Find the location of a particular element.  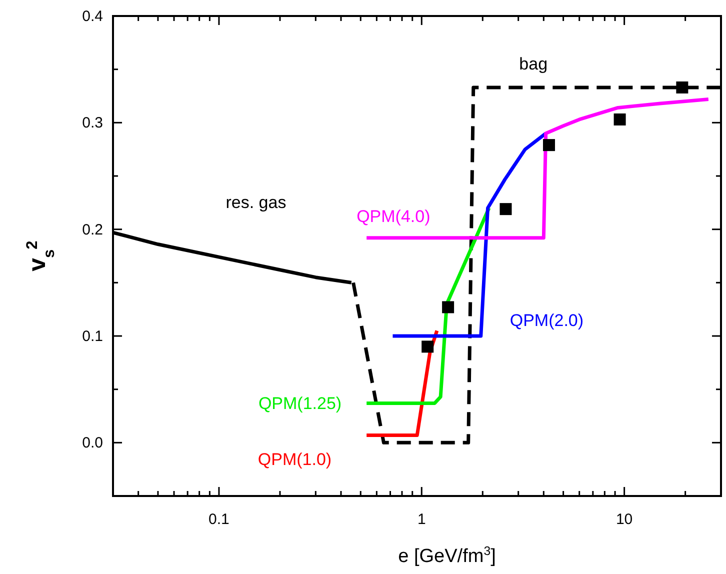

series-label: QPM(1.25) is located at coordinates (300, 404).